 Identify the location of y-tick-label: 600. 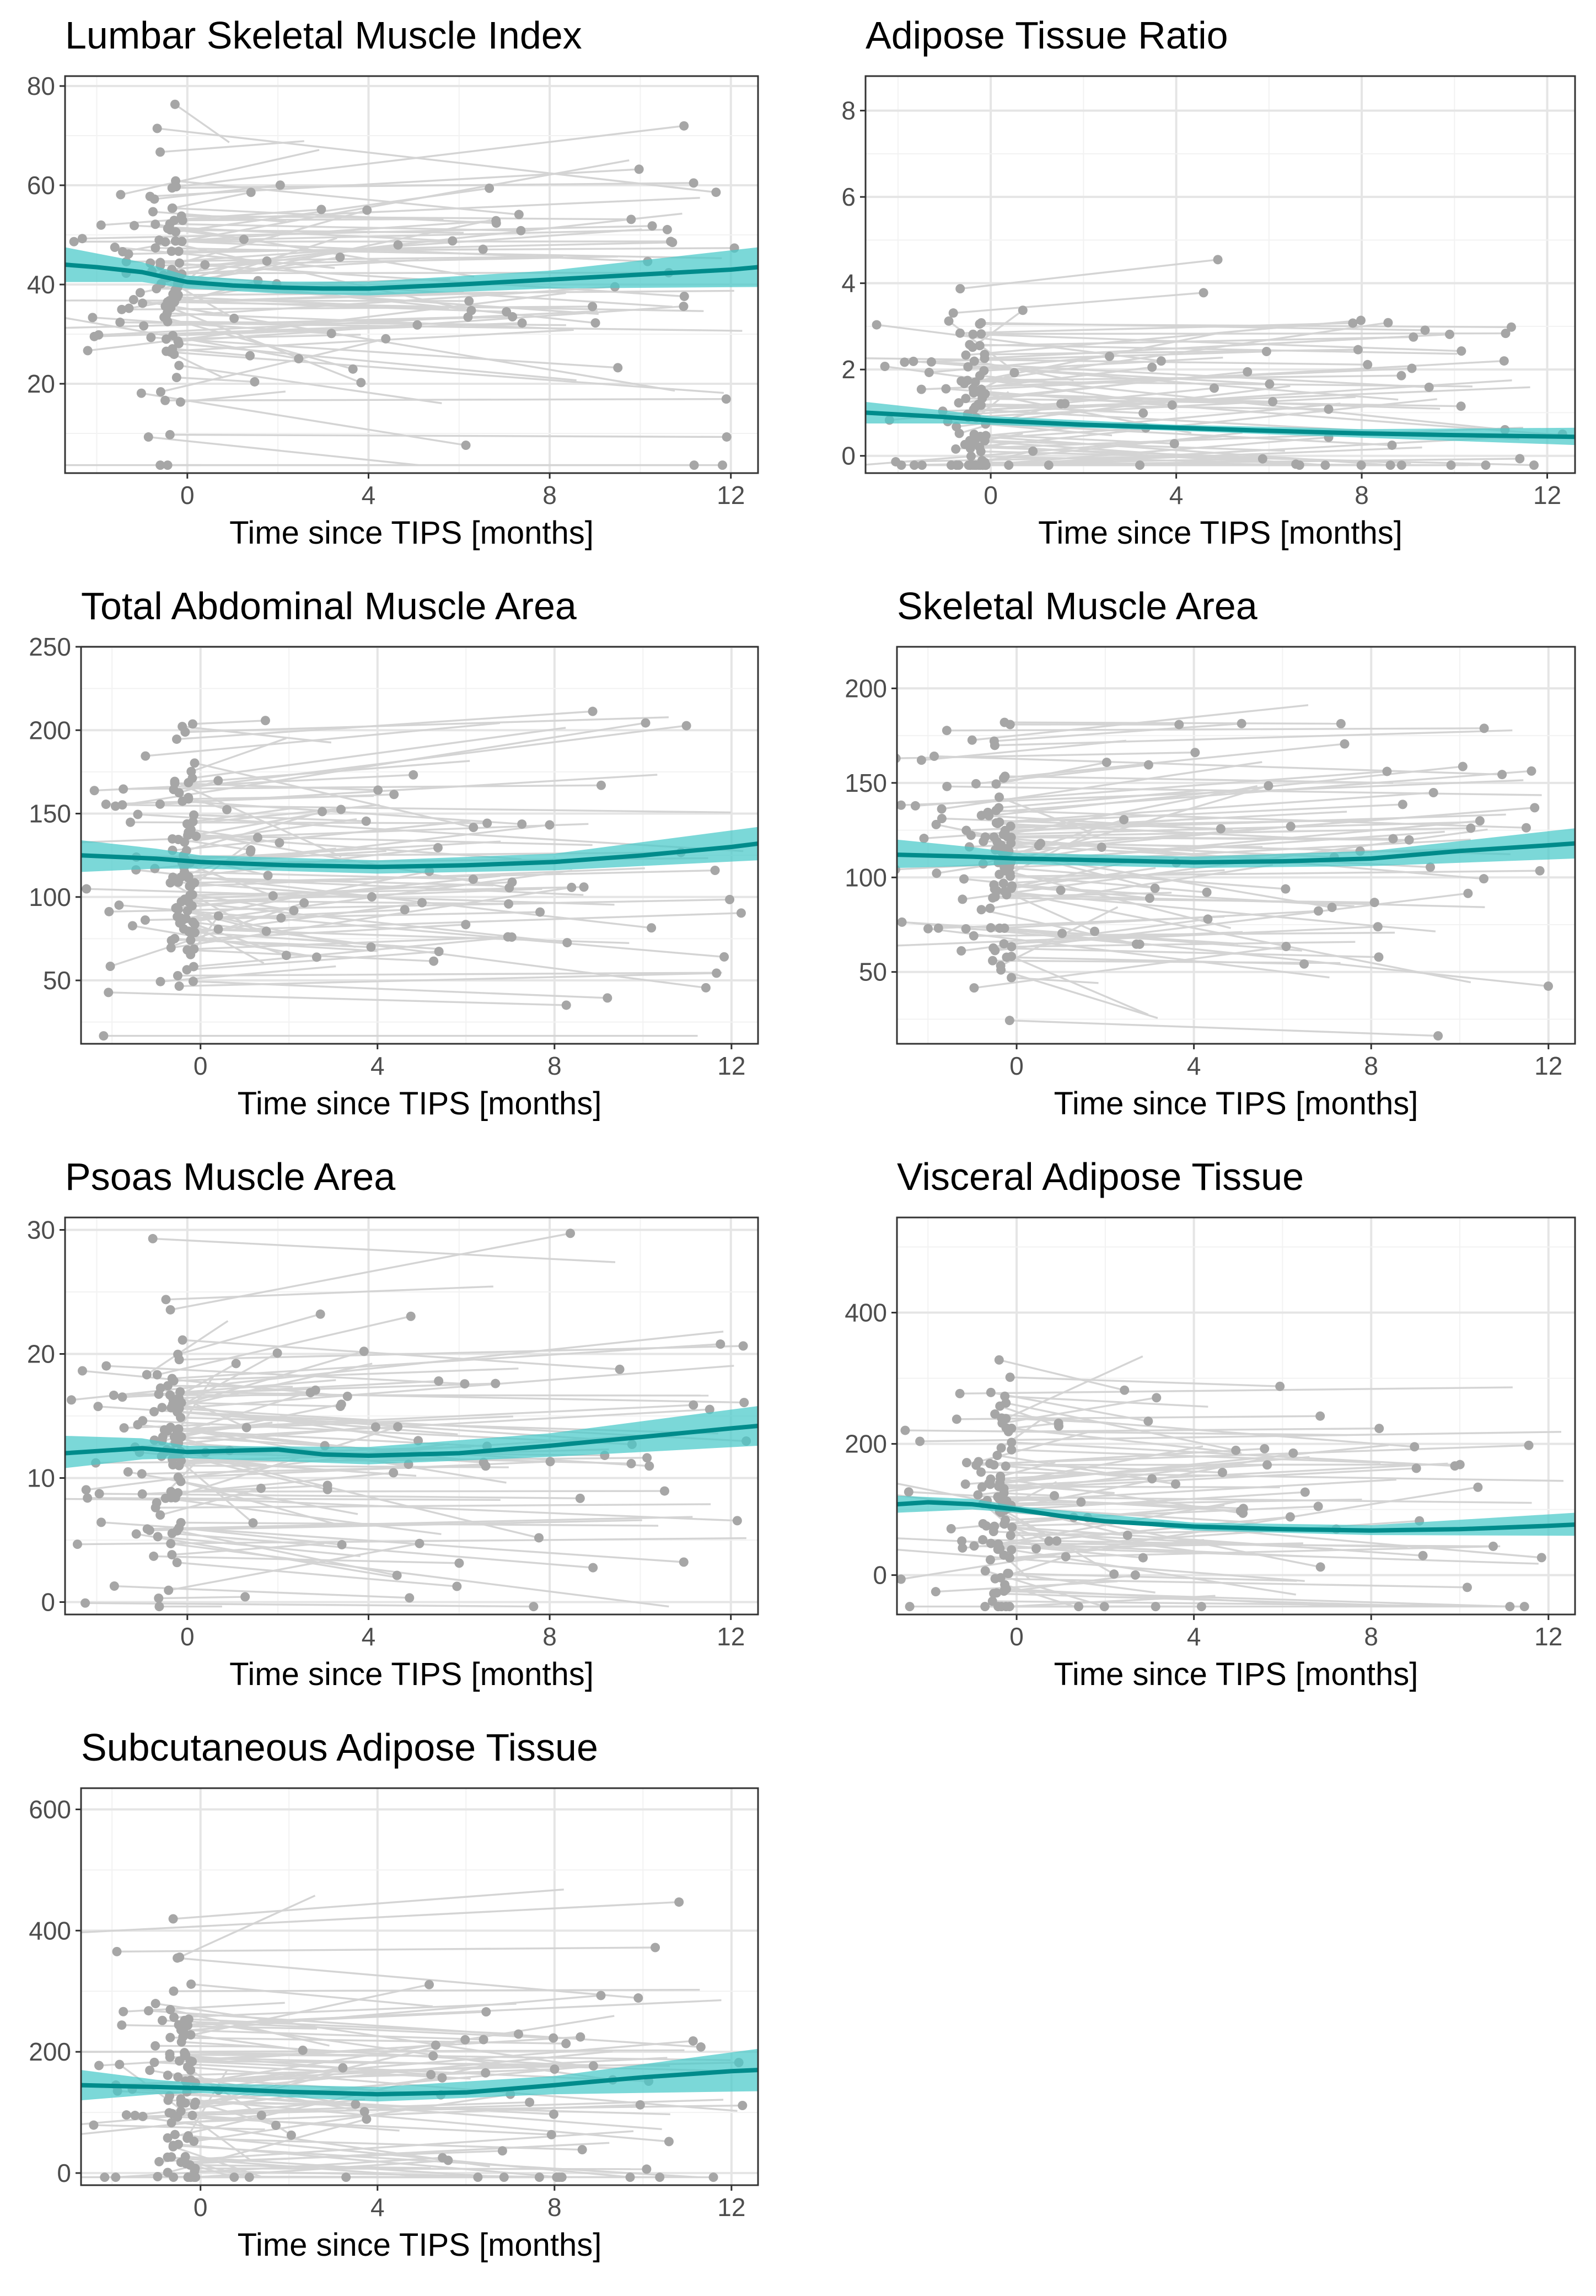
(50, 1809).